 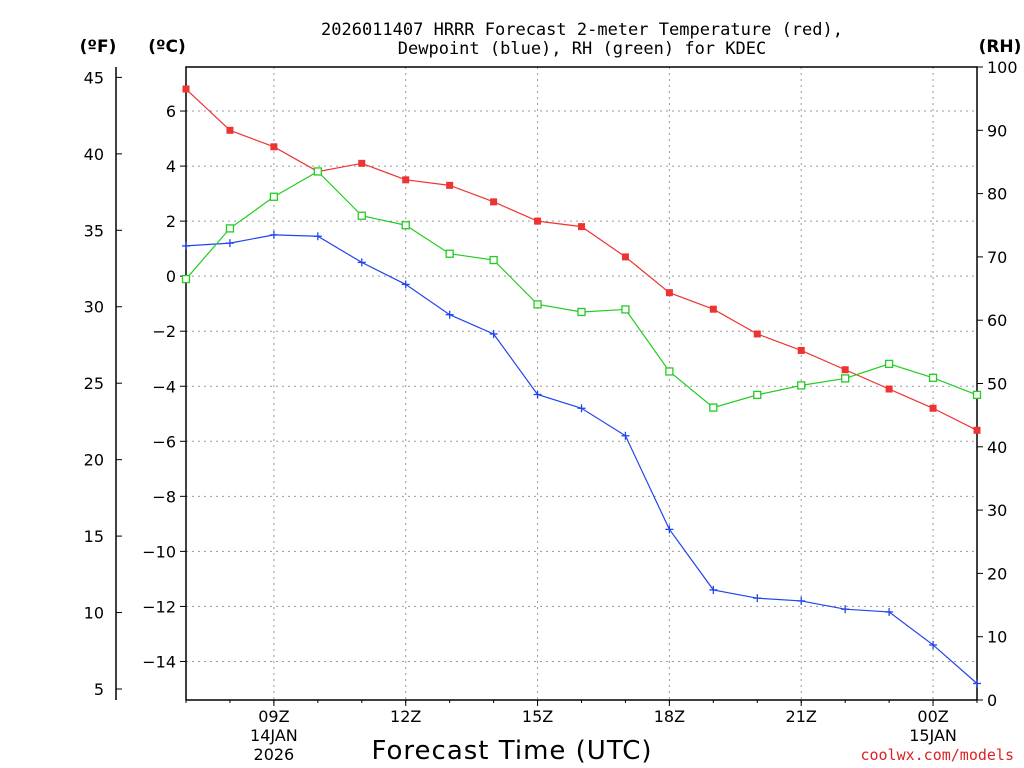 What do you see at coordinates (164, 386) in the screenshot?
I see `celsius-tick-label: −4` at bounding box center [164, 386].